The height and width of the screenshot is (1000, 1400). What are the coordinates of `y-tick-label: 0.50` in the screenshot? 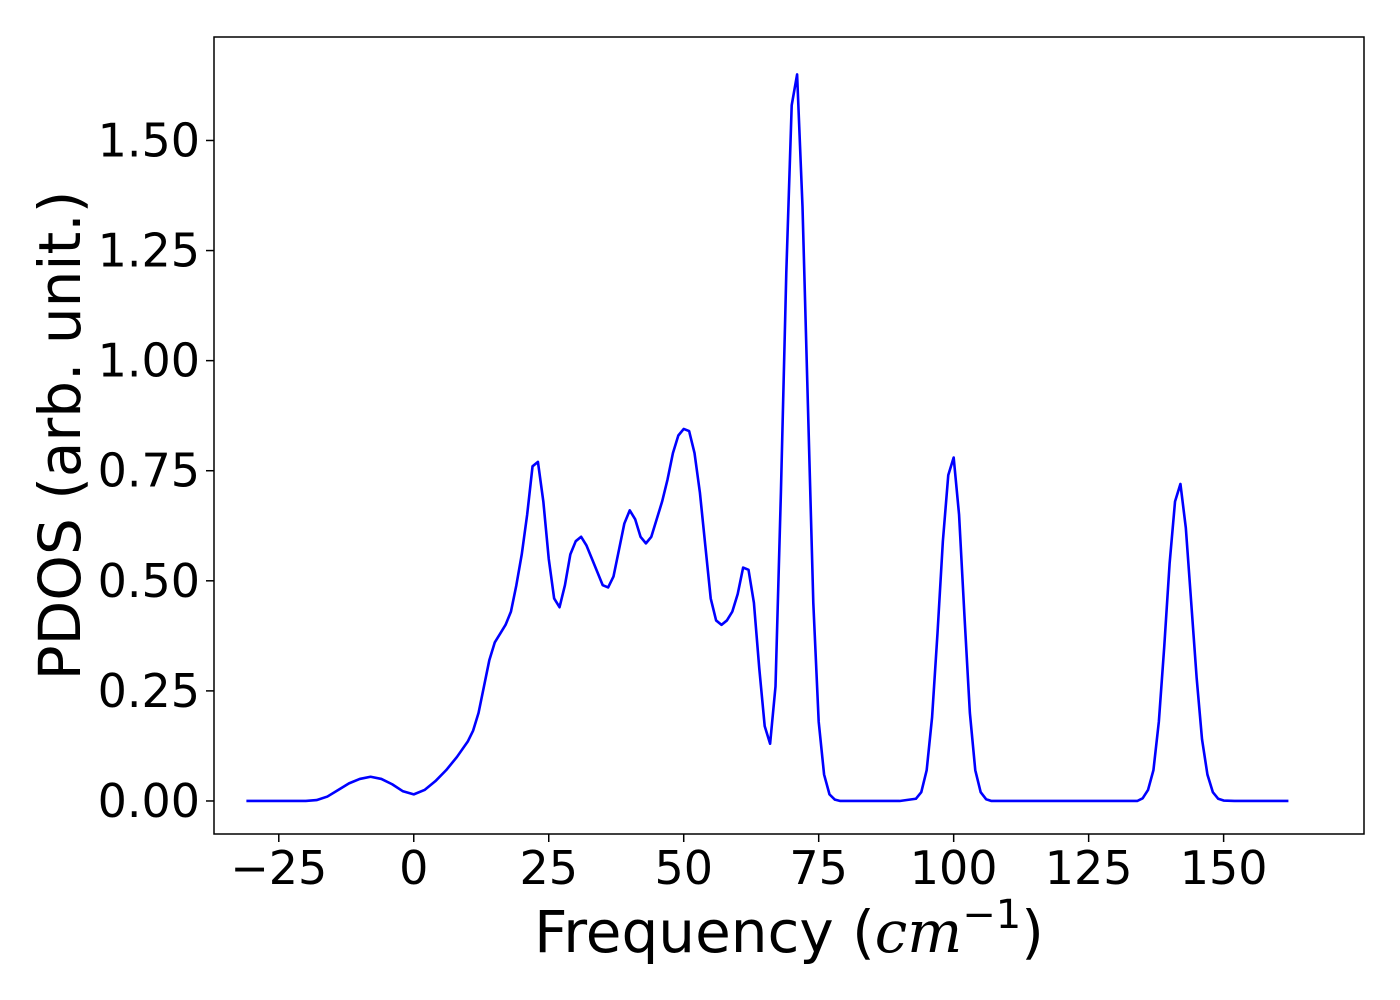 It's located at (149, 581).